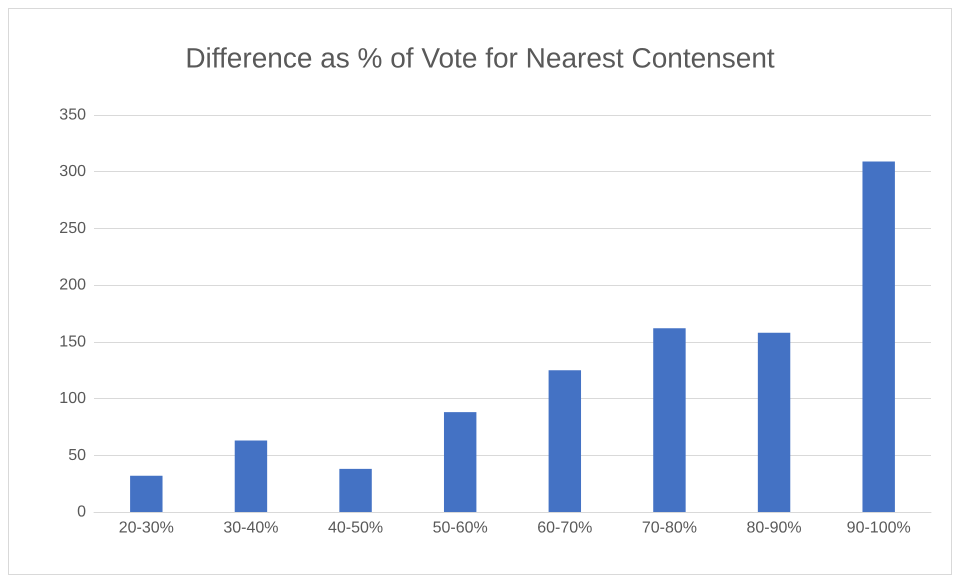 The height and width of the screenshot is (583, 960). What do you see at coordinates (77, 455) in the screenshot?
I see `y-tick-label: 50` at bounding box center [77, 455].